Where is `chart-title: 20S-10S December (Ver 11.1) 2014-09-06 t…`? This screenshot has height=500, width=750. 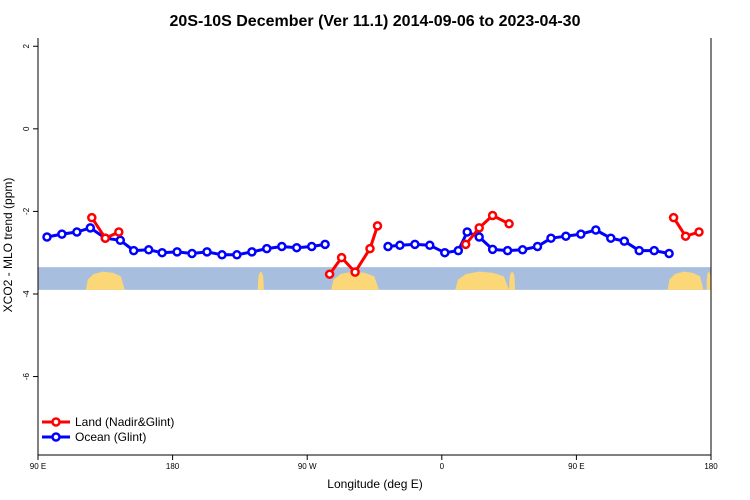 chart-title: 20S-10S December (Ver 11.1) 2014-09-06 t… is located at coordinates (375, 21).